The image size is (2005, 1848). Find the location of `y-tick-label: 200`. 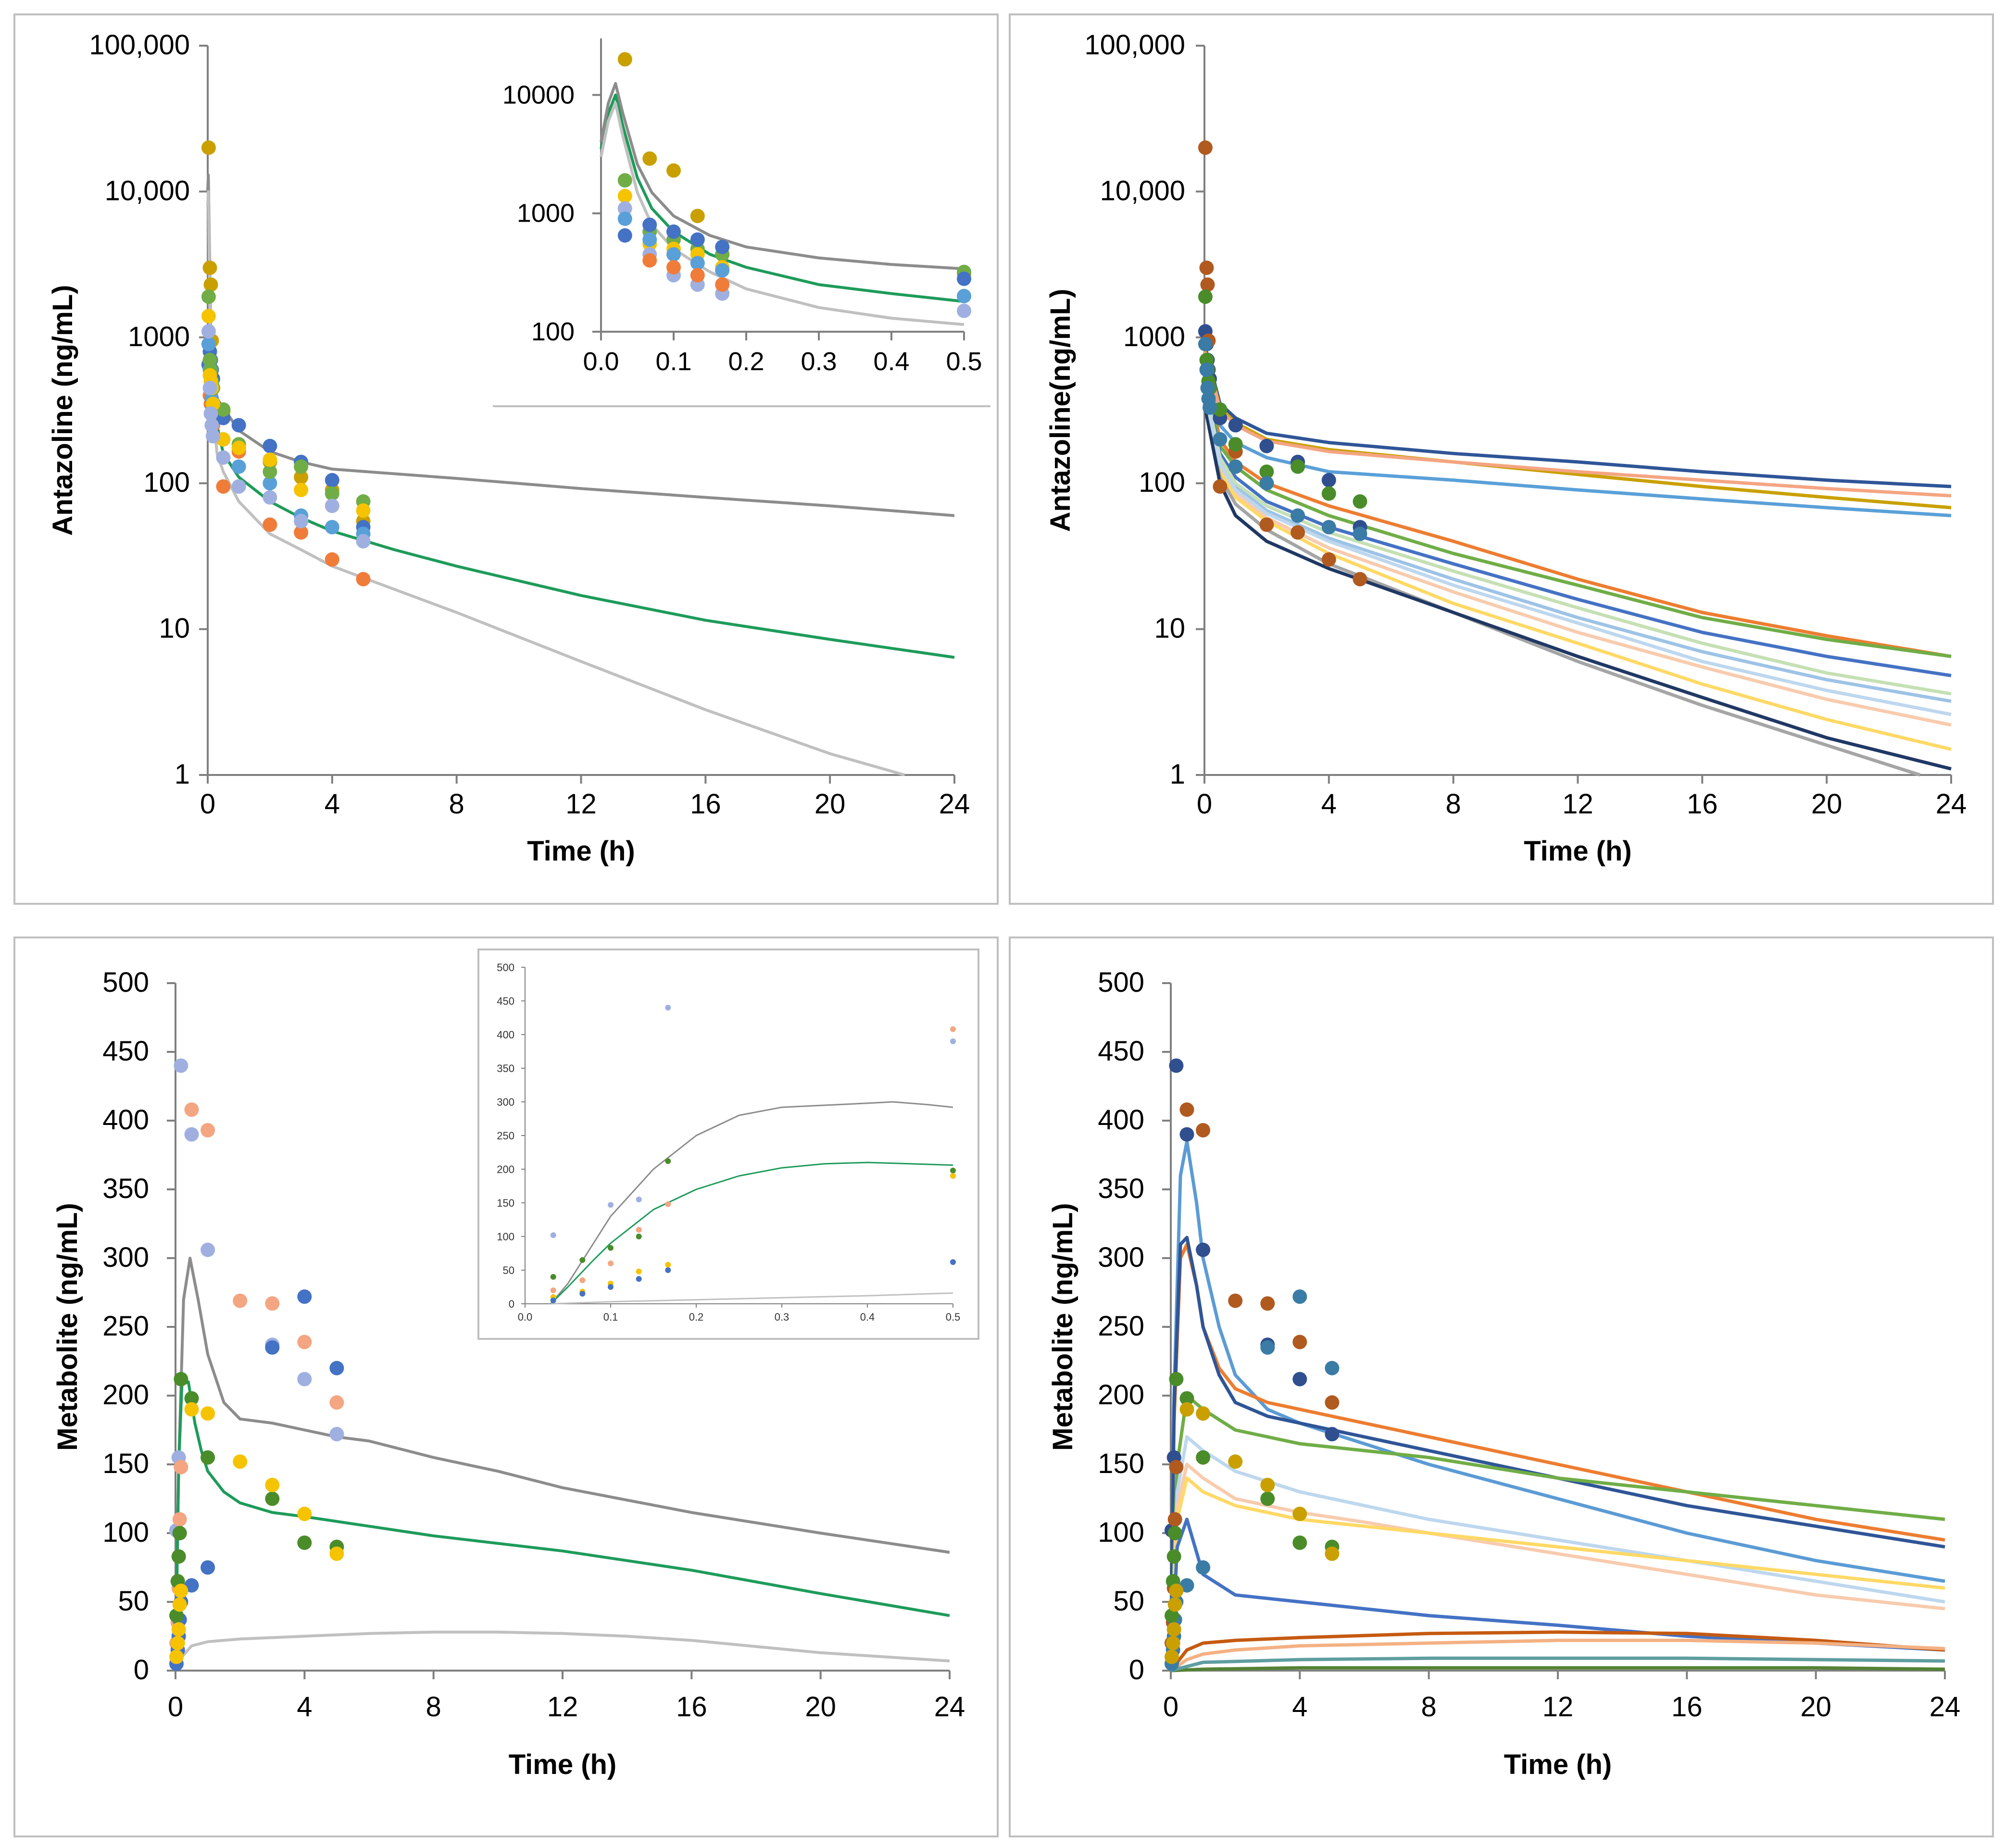

y-tick-label: 200 is located at coordinates (1121, 1395).